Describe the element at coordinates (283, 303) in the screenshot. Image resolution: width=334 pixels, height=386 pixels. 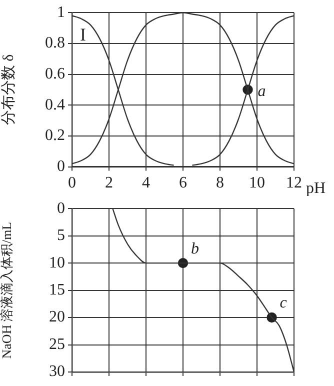
I see `annotation: c` at that location.